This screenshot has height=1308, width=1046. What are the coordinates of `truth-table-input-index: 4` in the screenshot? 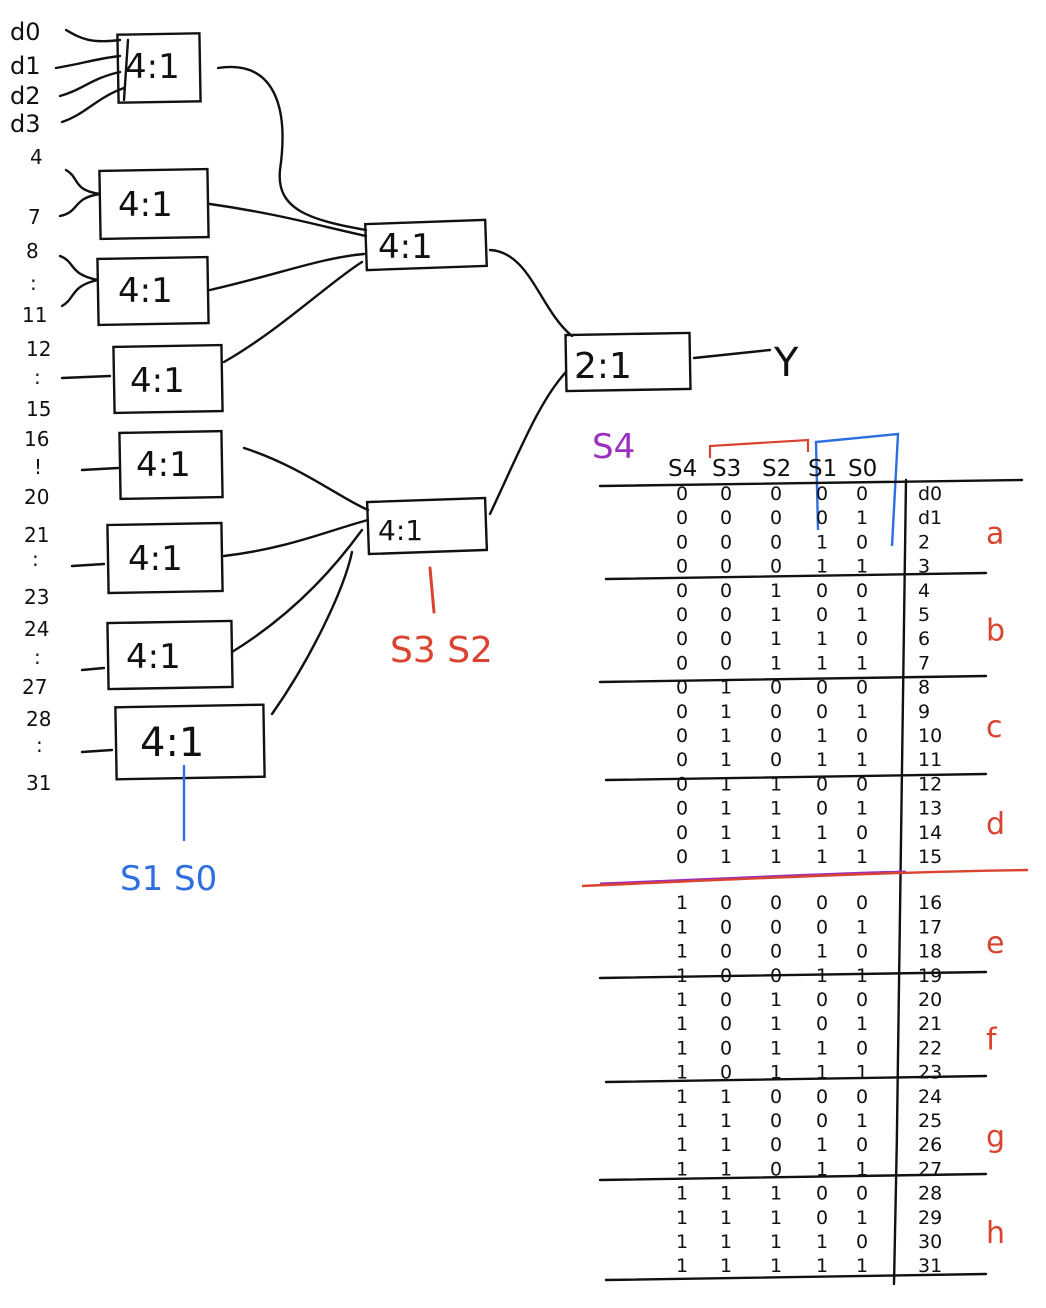 It's located at (924, 591).